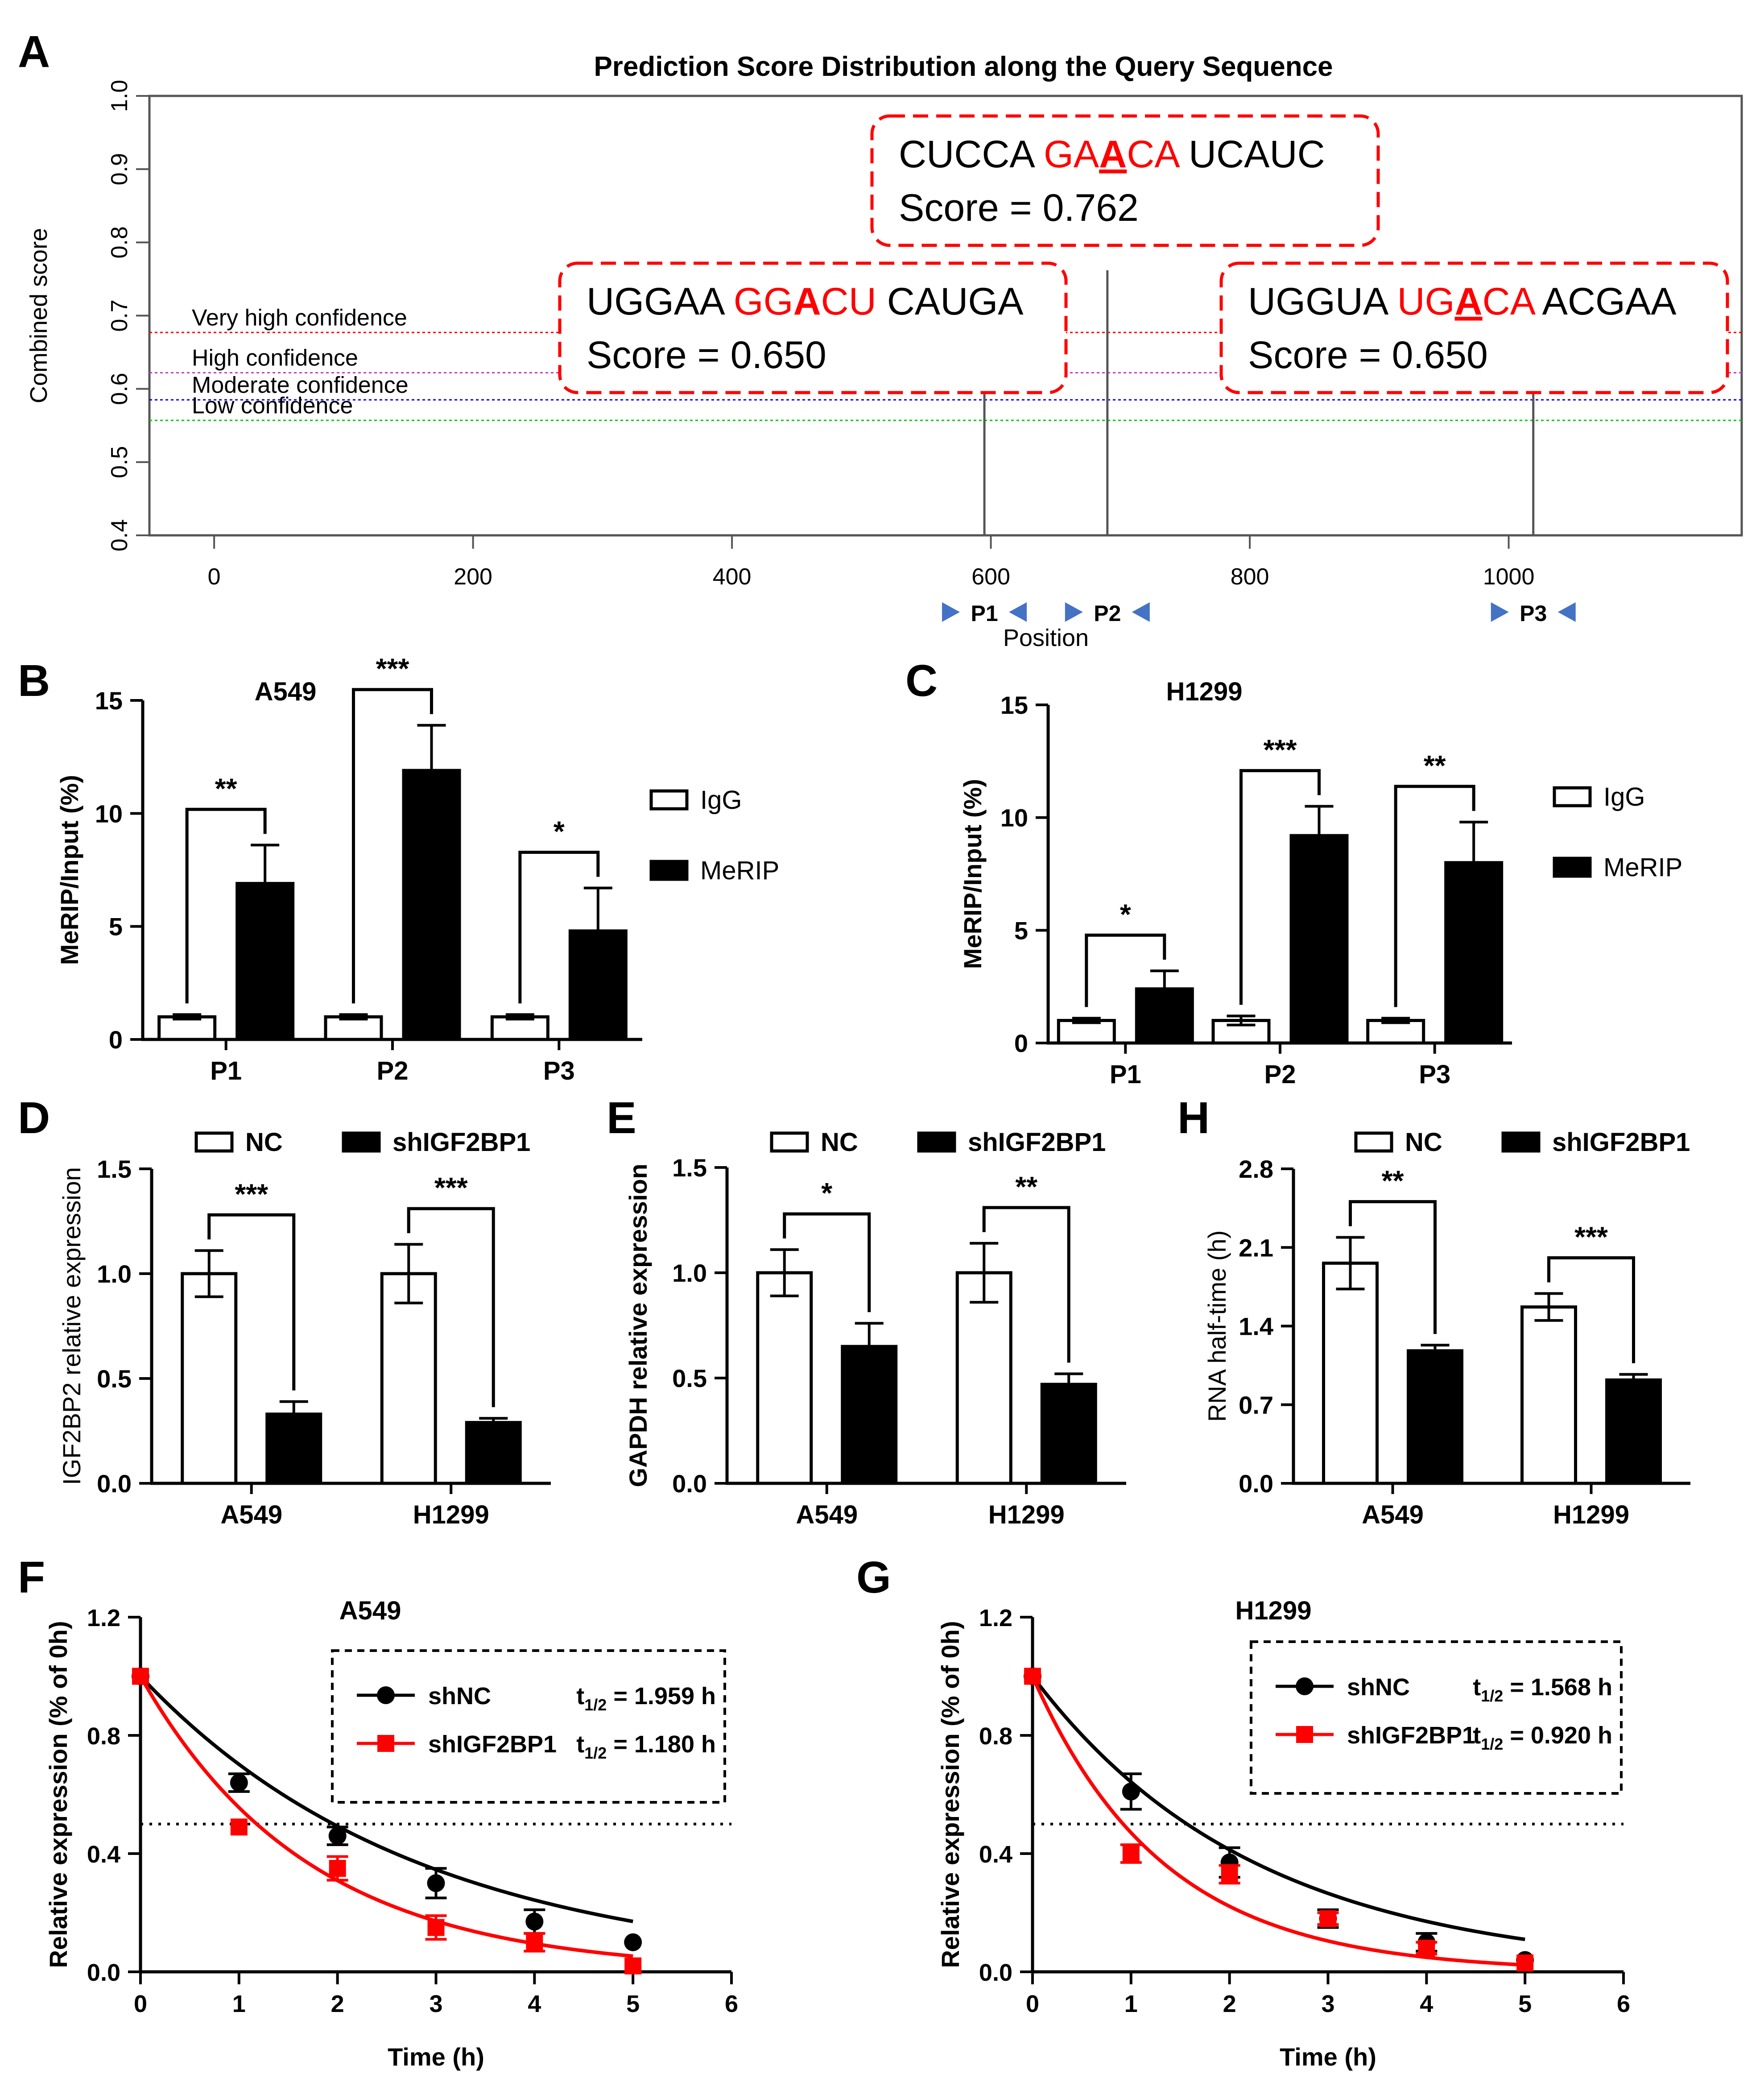  Describe the element at coordinates (972, 874) in the screenshot. I see `panel-c-y-axis-label: MeRIP/Input (%)` at that location.